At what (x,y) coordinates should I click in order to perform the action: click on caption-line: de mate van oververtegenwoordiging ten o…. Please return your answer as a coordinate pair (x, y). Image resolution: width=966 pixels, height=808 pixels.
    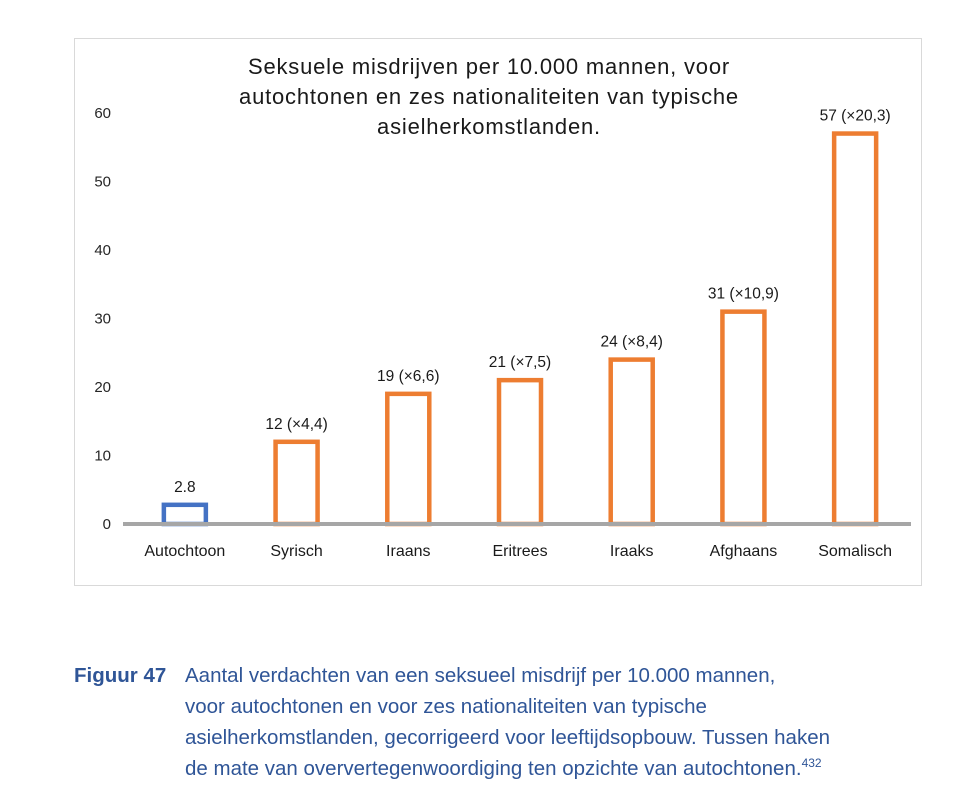
    Looking at the image, I should click on (565, 768).